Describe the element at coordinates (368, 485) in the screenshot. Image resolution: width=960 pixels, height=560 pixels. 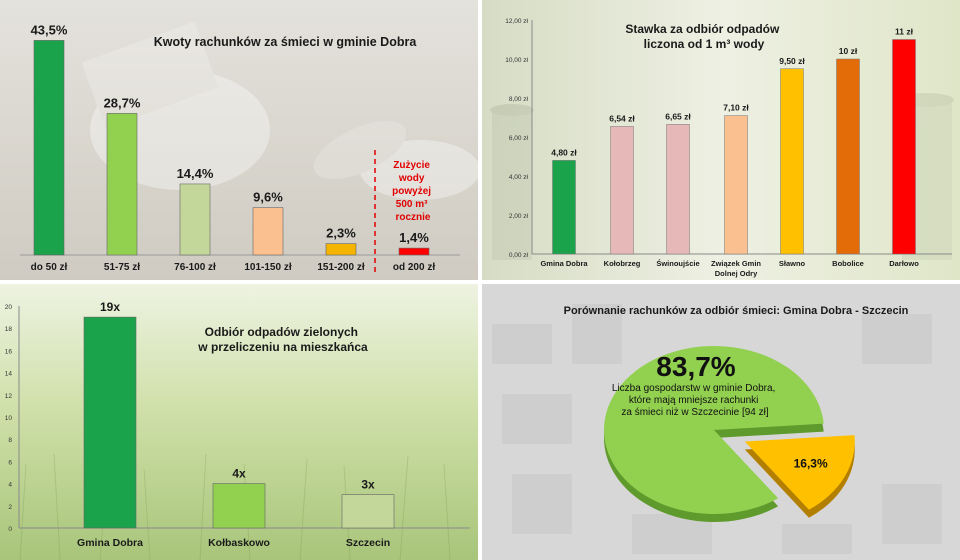
I see `bar-value-label: 3x` at that location.